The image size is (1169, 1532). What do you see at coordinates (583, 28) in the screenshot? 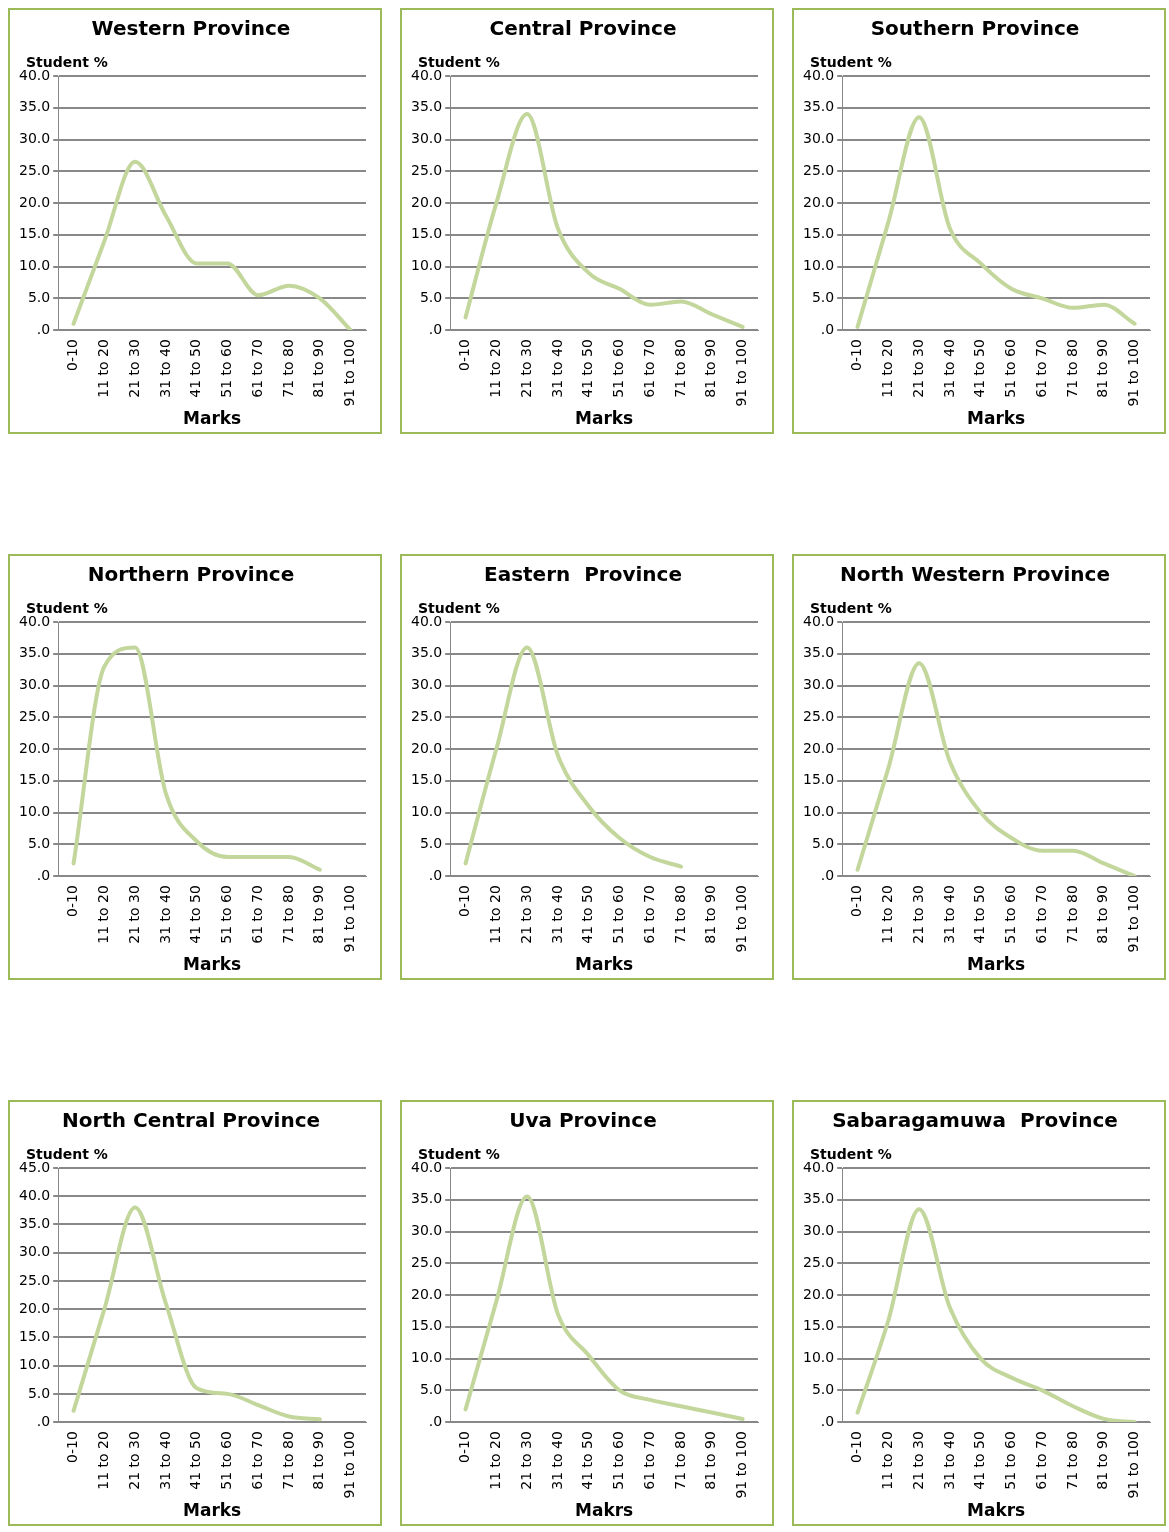
I see `chart-title: Central Province` at bounding box center [583, 28].